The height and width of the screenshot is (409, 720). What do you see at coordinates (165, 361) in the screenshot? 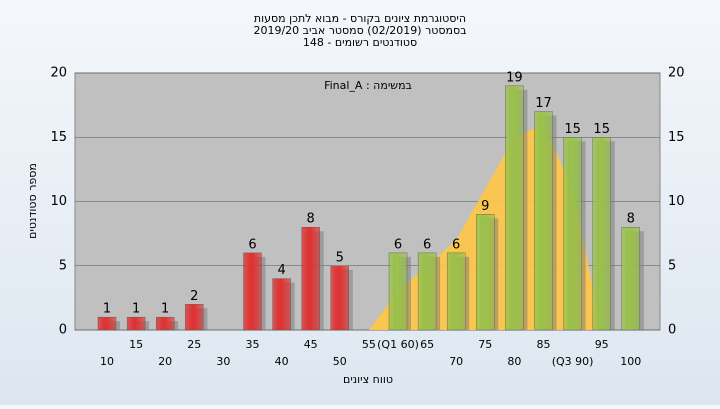
I see `x-tick-label: 20` at bounding box center [165, 361].